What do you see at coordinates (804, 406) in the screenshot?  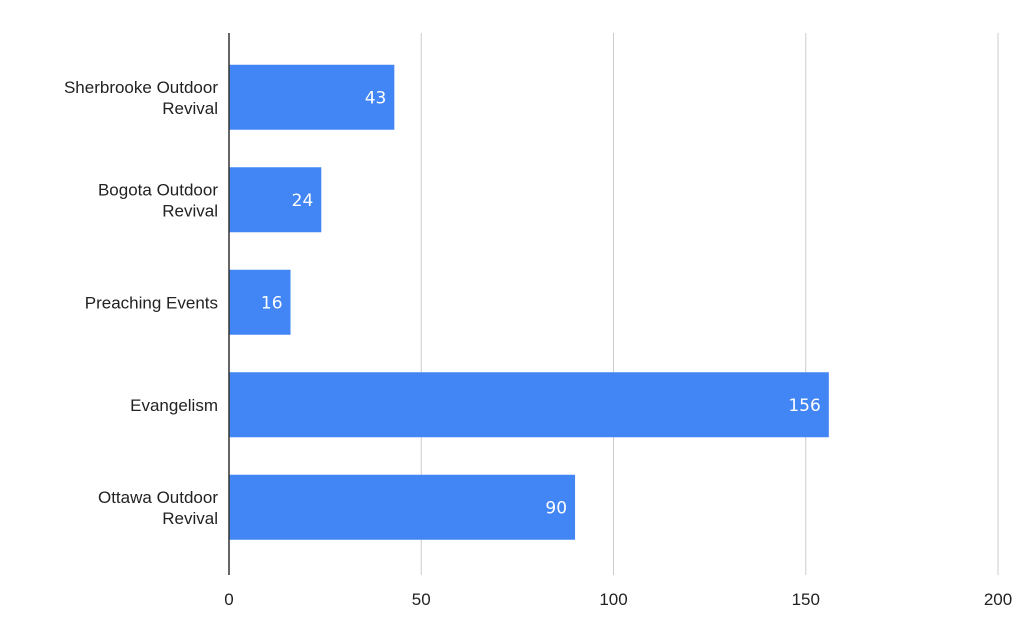 I see `data-label-3: 156` at bounding box center [804, 406].